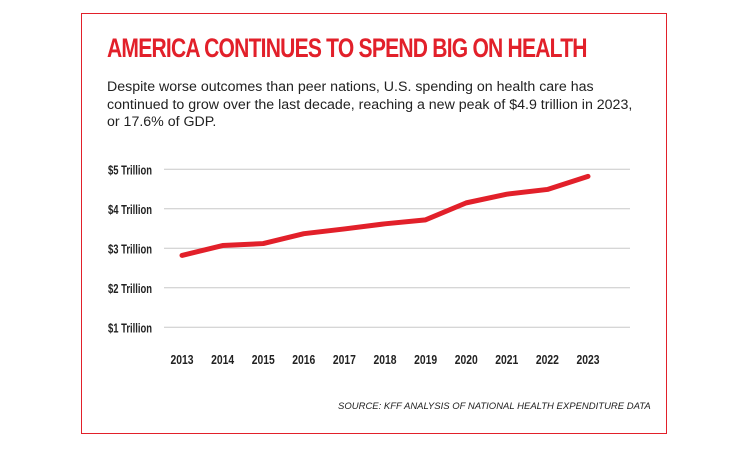 The height and width of the screenshot is (450, 750). Describe the element at coordinates (385, 359) in the screenshot. I see `x-tick-label: 2018` at that location.